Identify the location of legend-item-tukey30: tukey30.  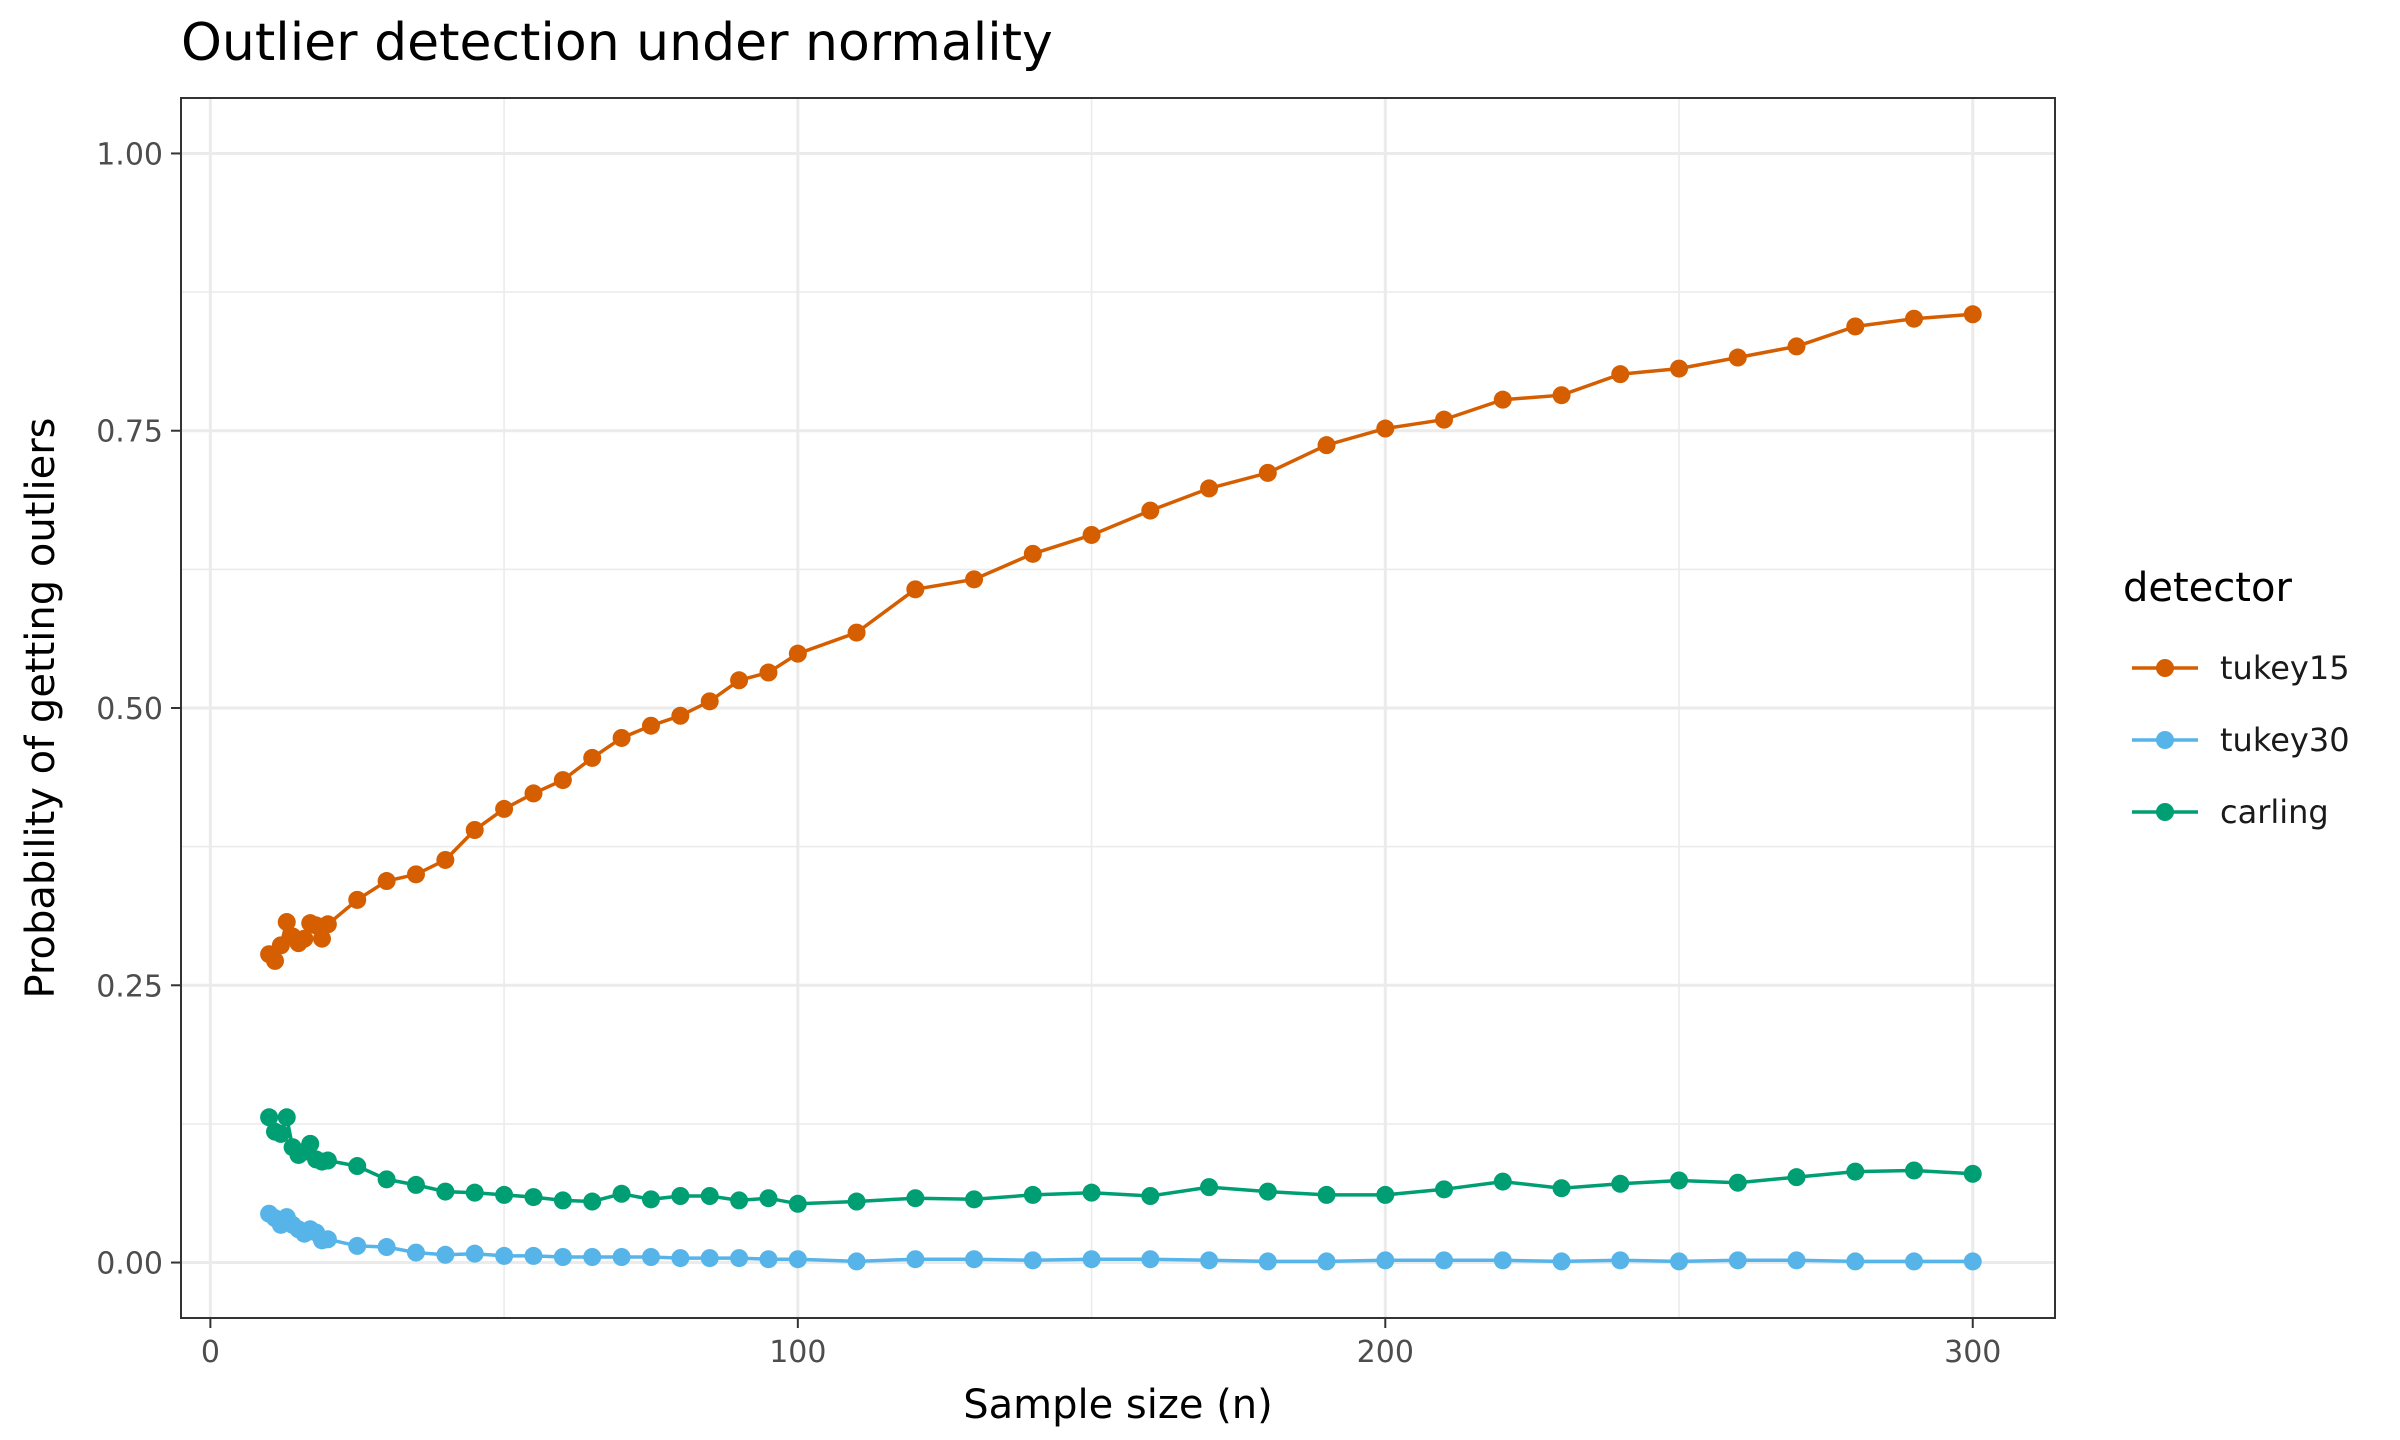
(2241, 740).